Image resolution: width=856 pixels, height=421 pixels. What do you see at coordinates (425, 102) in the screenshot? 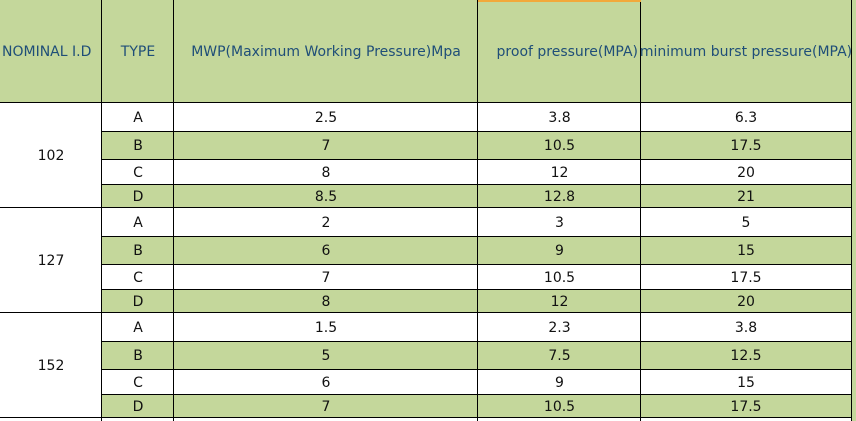
I see `header-bottom-line` at bounding box center [425, 102].